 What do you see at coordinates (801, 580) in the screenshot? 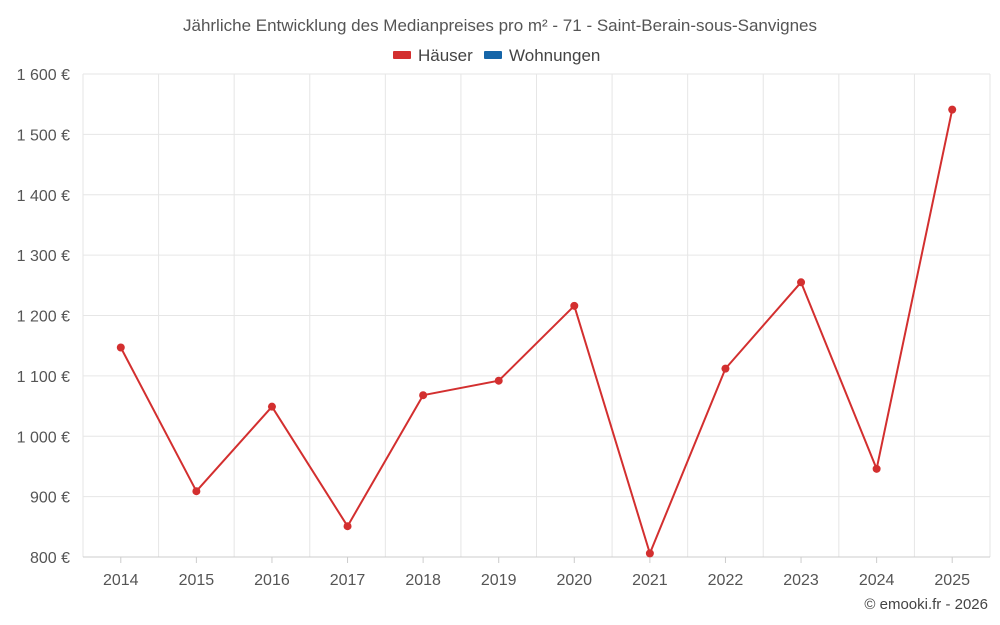
I see `x-tick-label-2023: 2023` at bounding box center [801, 580].